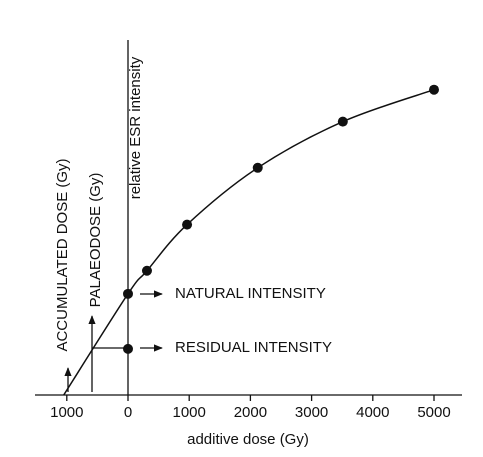  What do you see at coordinates (62, 254) in the screenshot?
I see `accumulated-label: ACCUMULATED DOSE (Gy)` at bounding box center [62, 254].